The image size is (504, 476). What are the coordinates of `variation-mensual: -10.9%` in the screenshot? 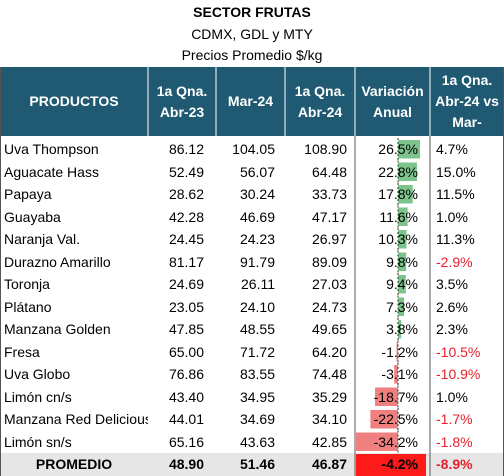 It's located at (458, 374).